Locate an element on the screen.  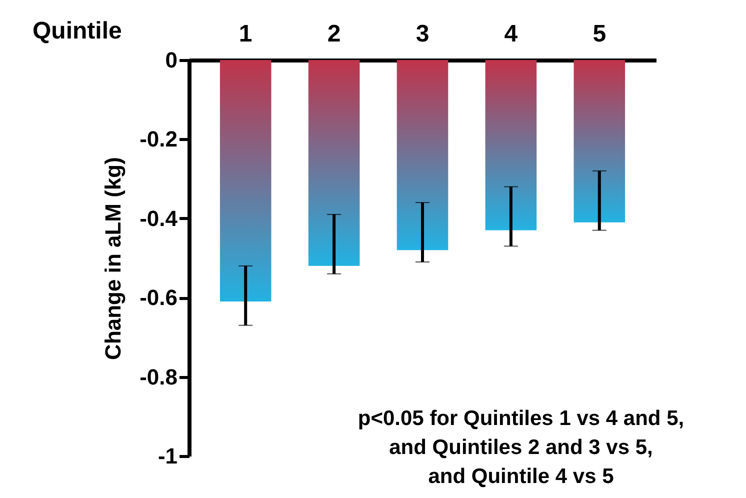
y-tick-label: -0.2 is located at coordinates (159, 139).